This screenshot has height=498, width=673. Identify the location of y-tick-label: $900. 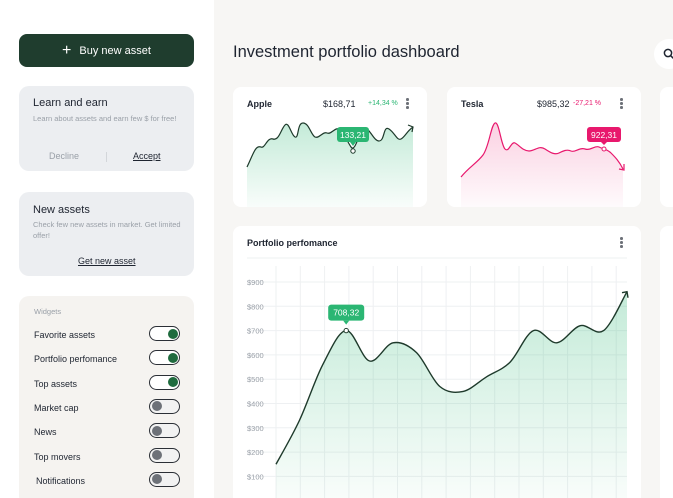
(255, 282).